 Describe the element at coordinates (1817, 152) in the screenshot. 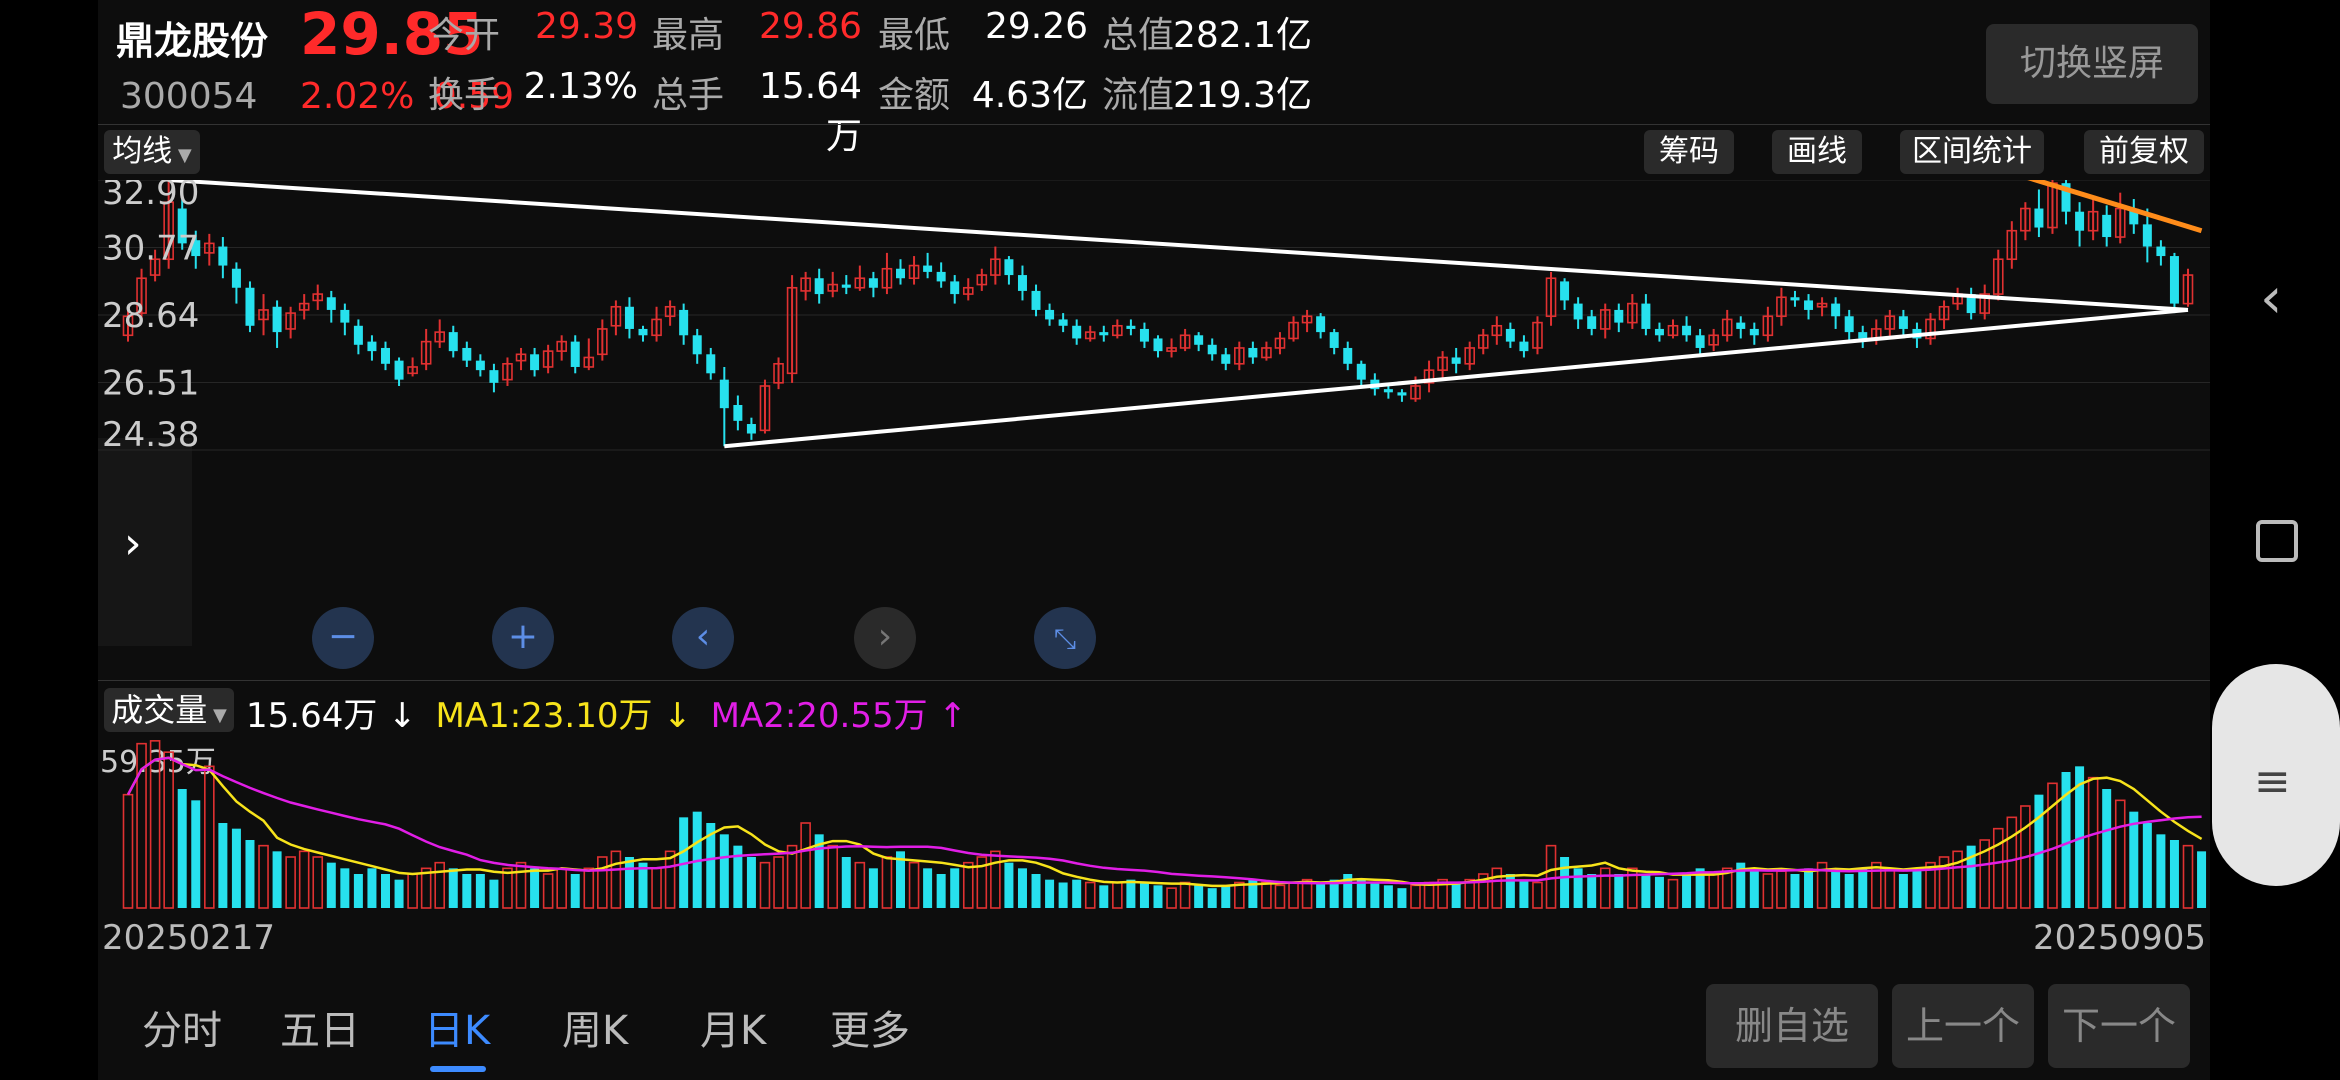

I see `draw-line-button: 画线` at that location.